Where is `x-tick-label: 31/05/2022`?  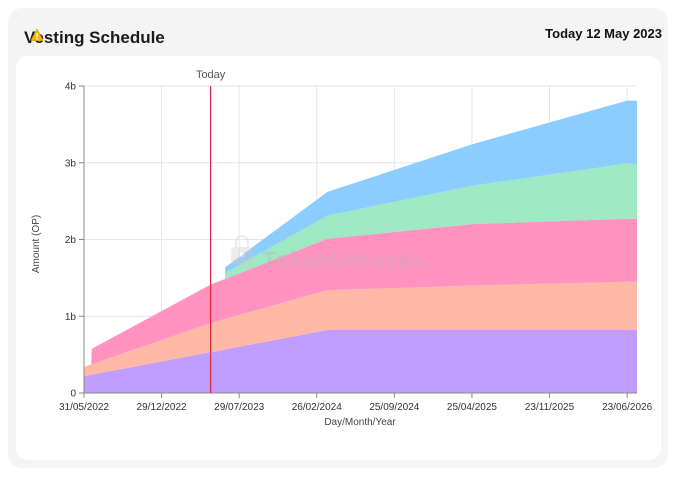 x-tick-label: 31/05/2022 is located at coordinates (84, 407).